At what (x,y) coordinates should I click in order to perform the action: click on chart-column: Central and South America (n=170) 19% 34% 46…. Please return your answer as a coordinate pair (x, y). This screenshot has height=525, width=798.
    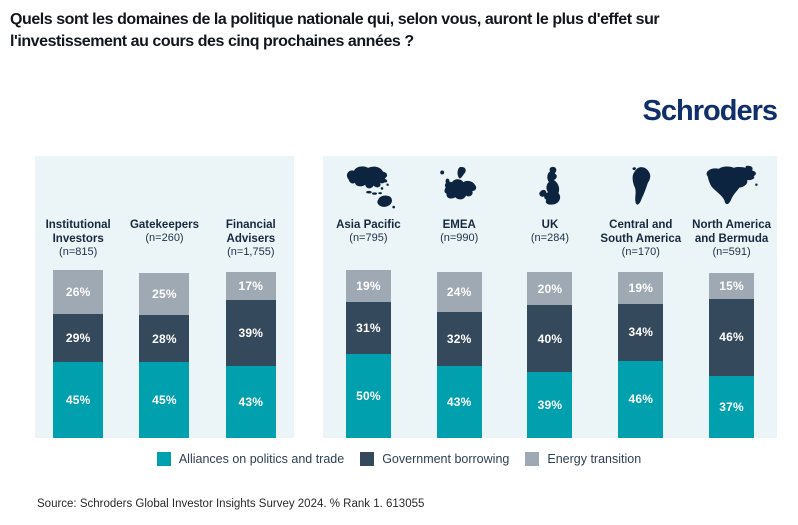
    Looking at the image, I should click on (640, 297).